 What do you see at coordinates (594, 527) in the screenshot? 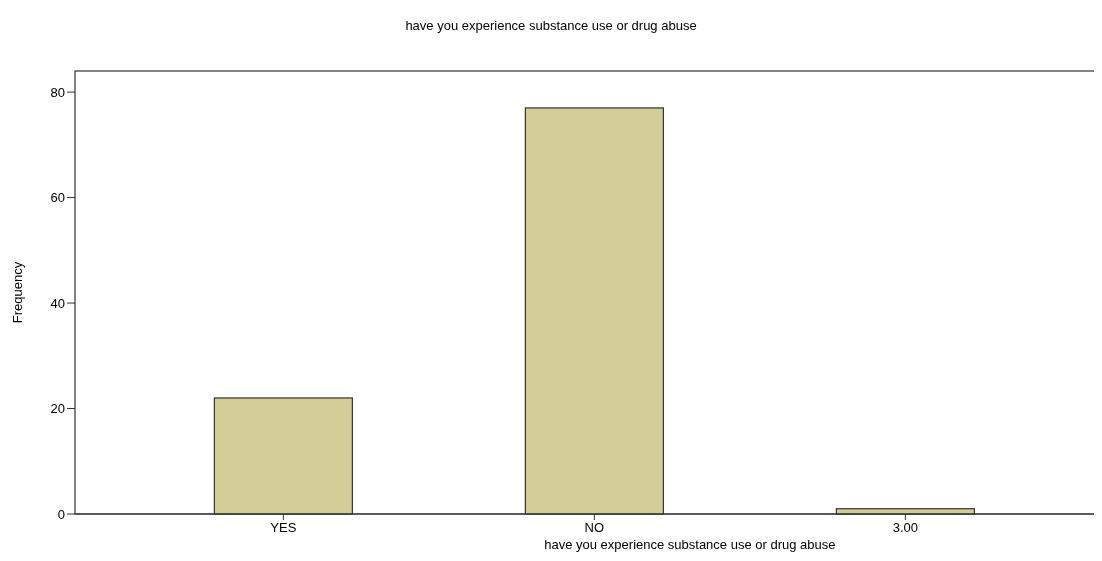
I see `x-tick-label: NO` at bounding box center [594, 527].